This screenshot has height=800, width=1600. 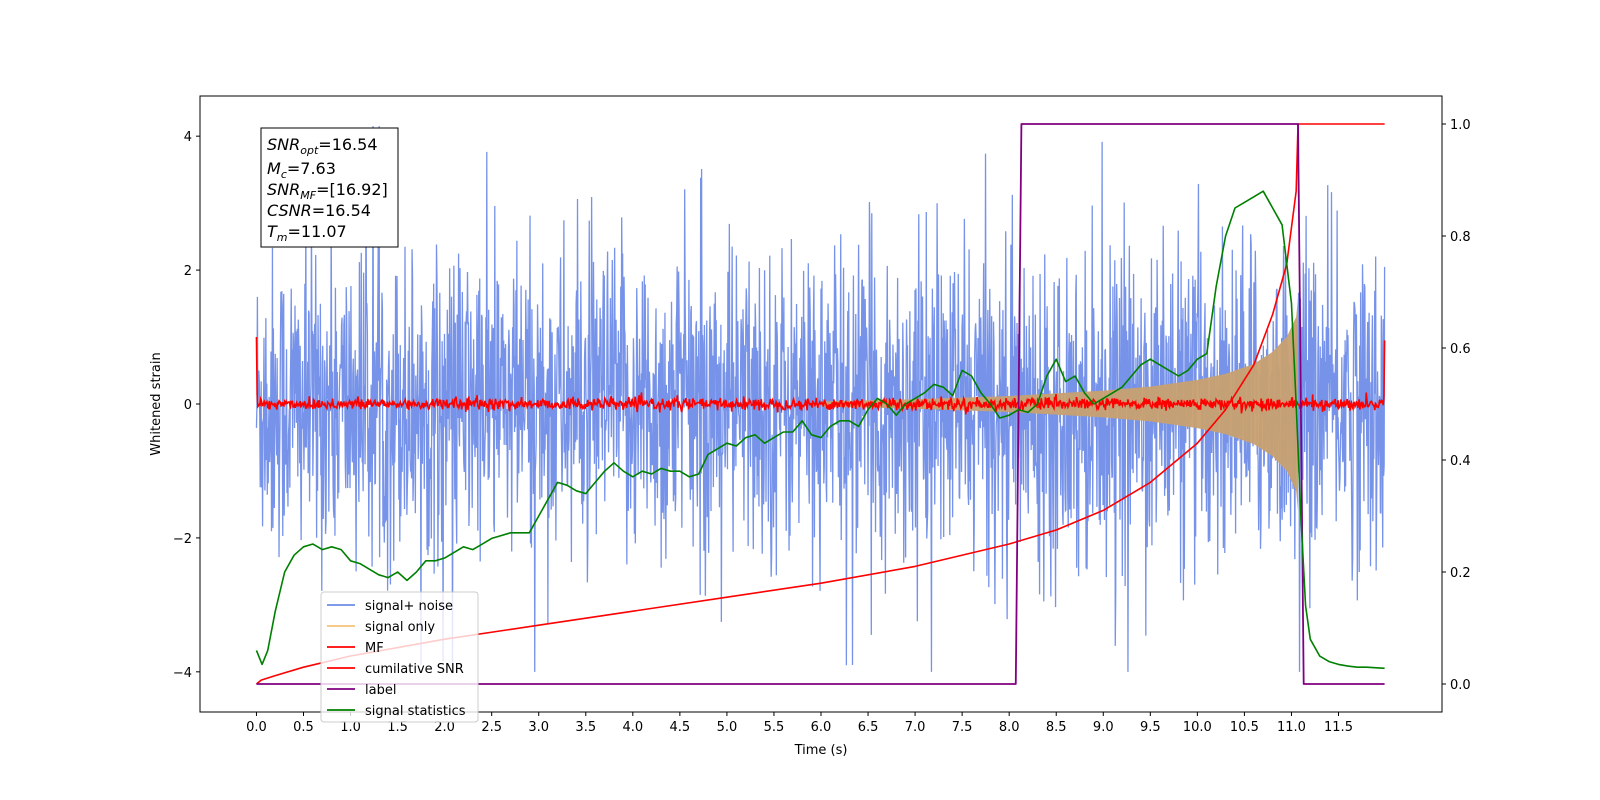 What do you see at coordinates (632, 727) in the screenshot?
I see `x-tick-label: 4.0` at bounding box center [632, 727].